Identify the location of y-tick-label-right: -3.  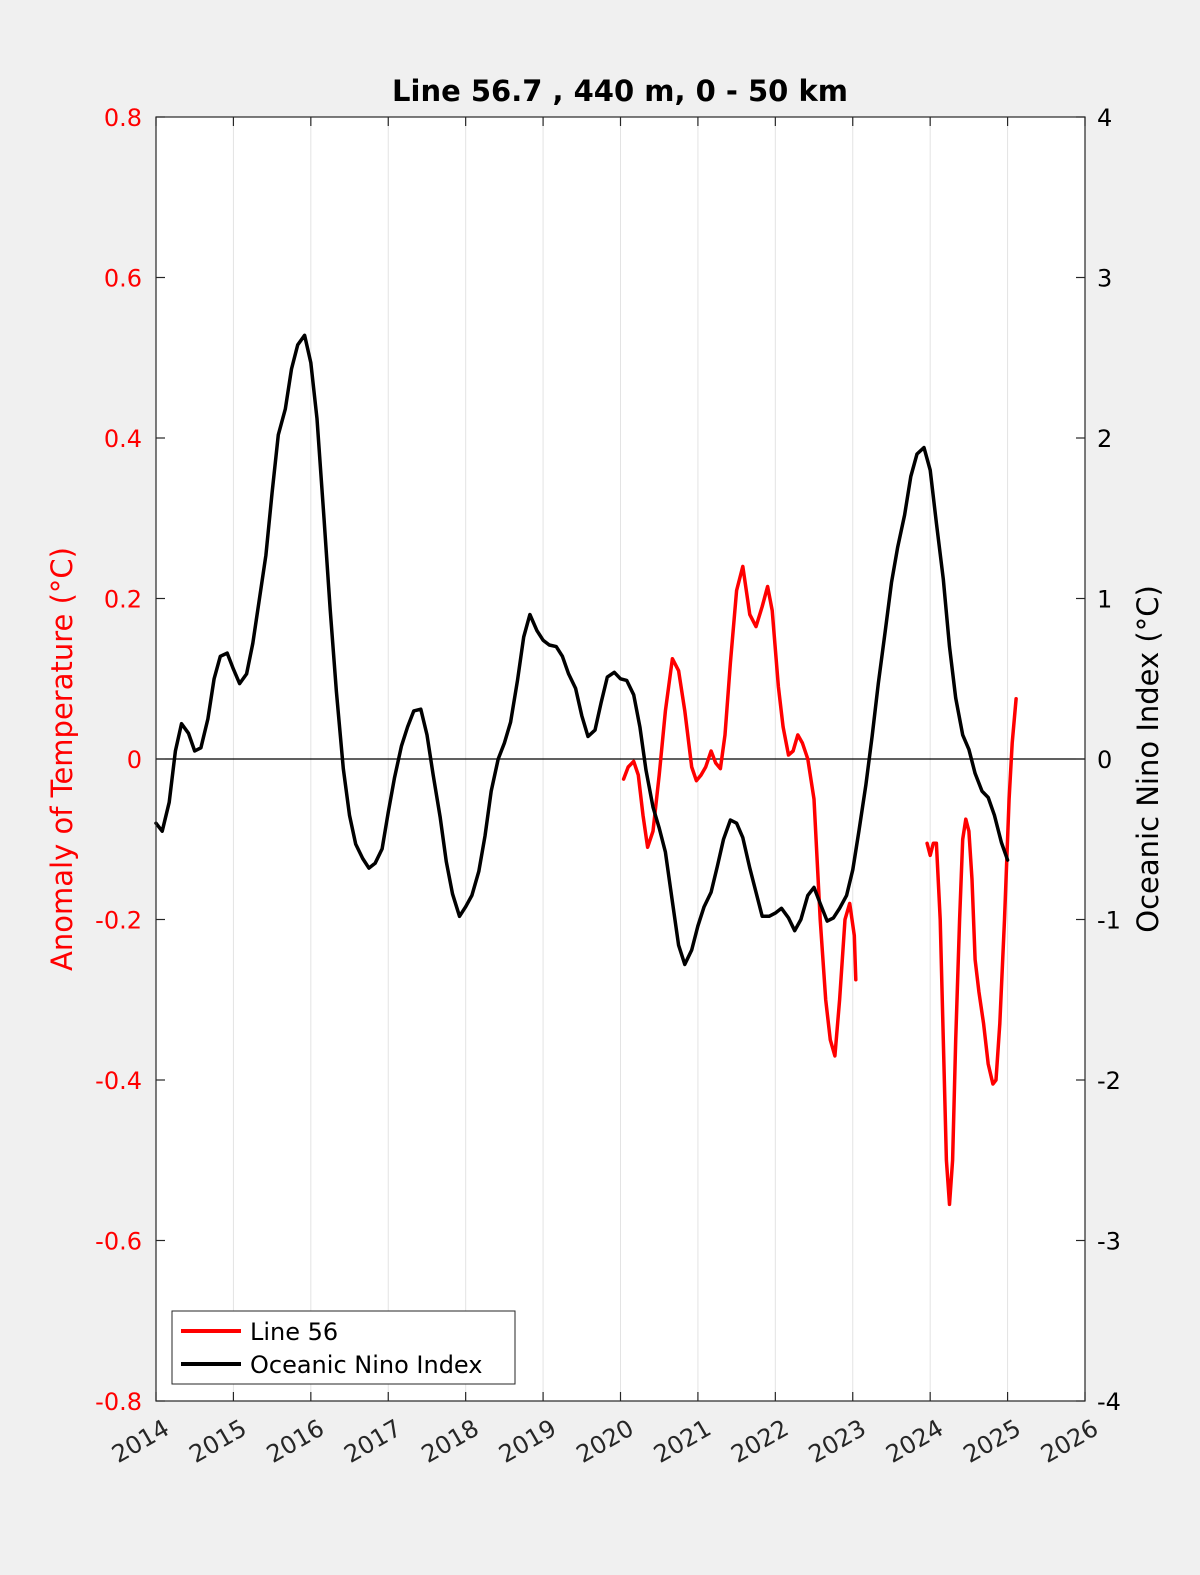
(1109, 1242).